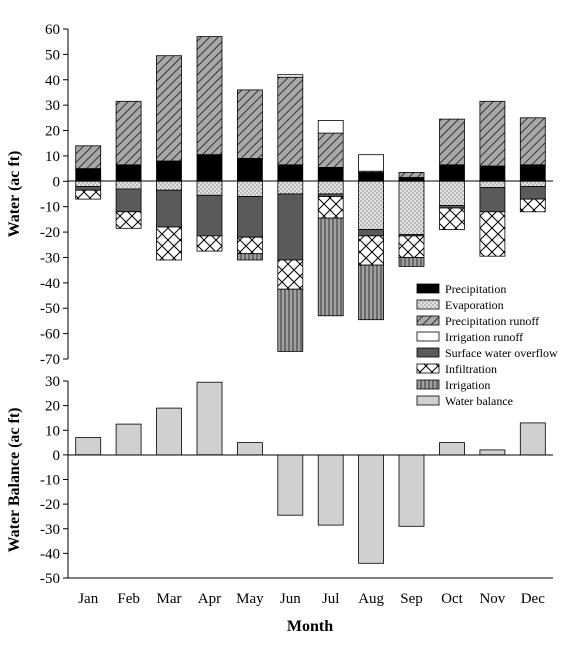  Describe the element at coordinates (310, 626) in the screenshot. I see `x-axis-label: Month` at that location.